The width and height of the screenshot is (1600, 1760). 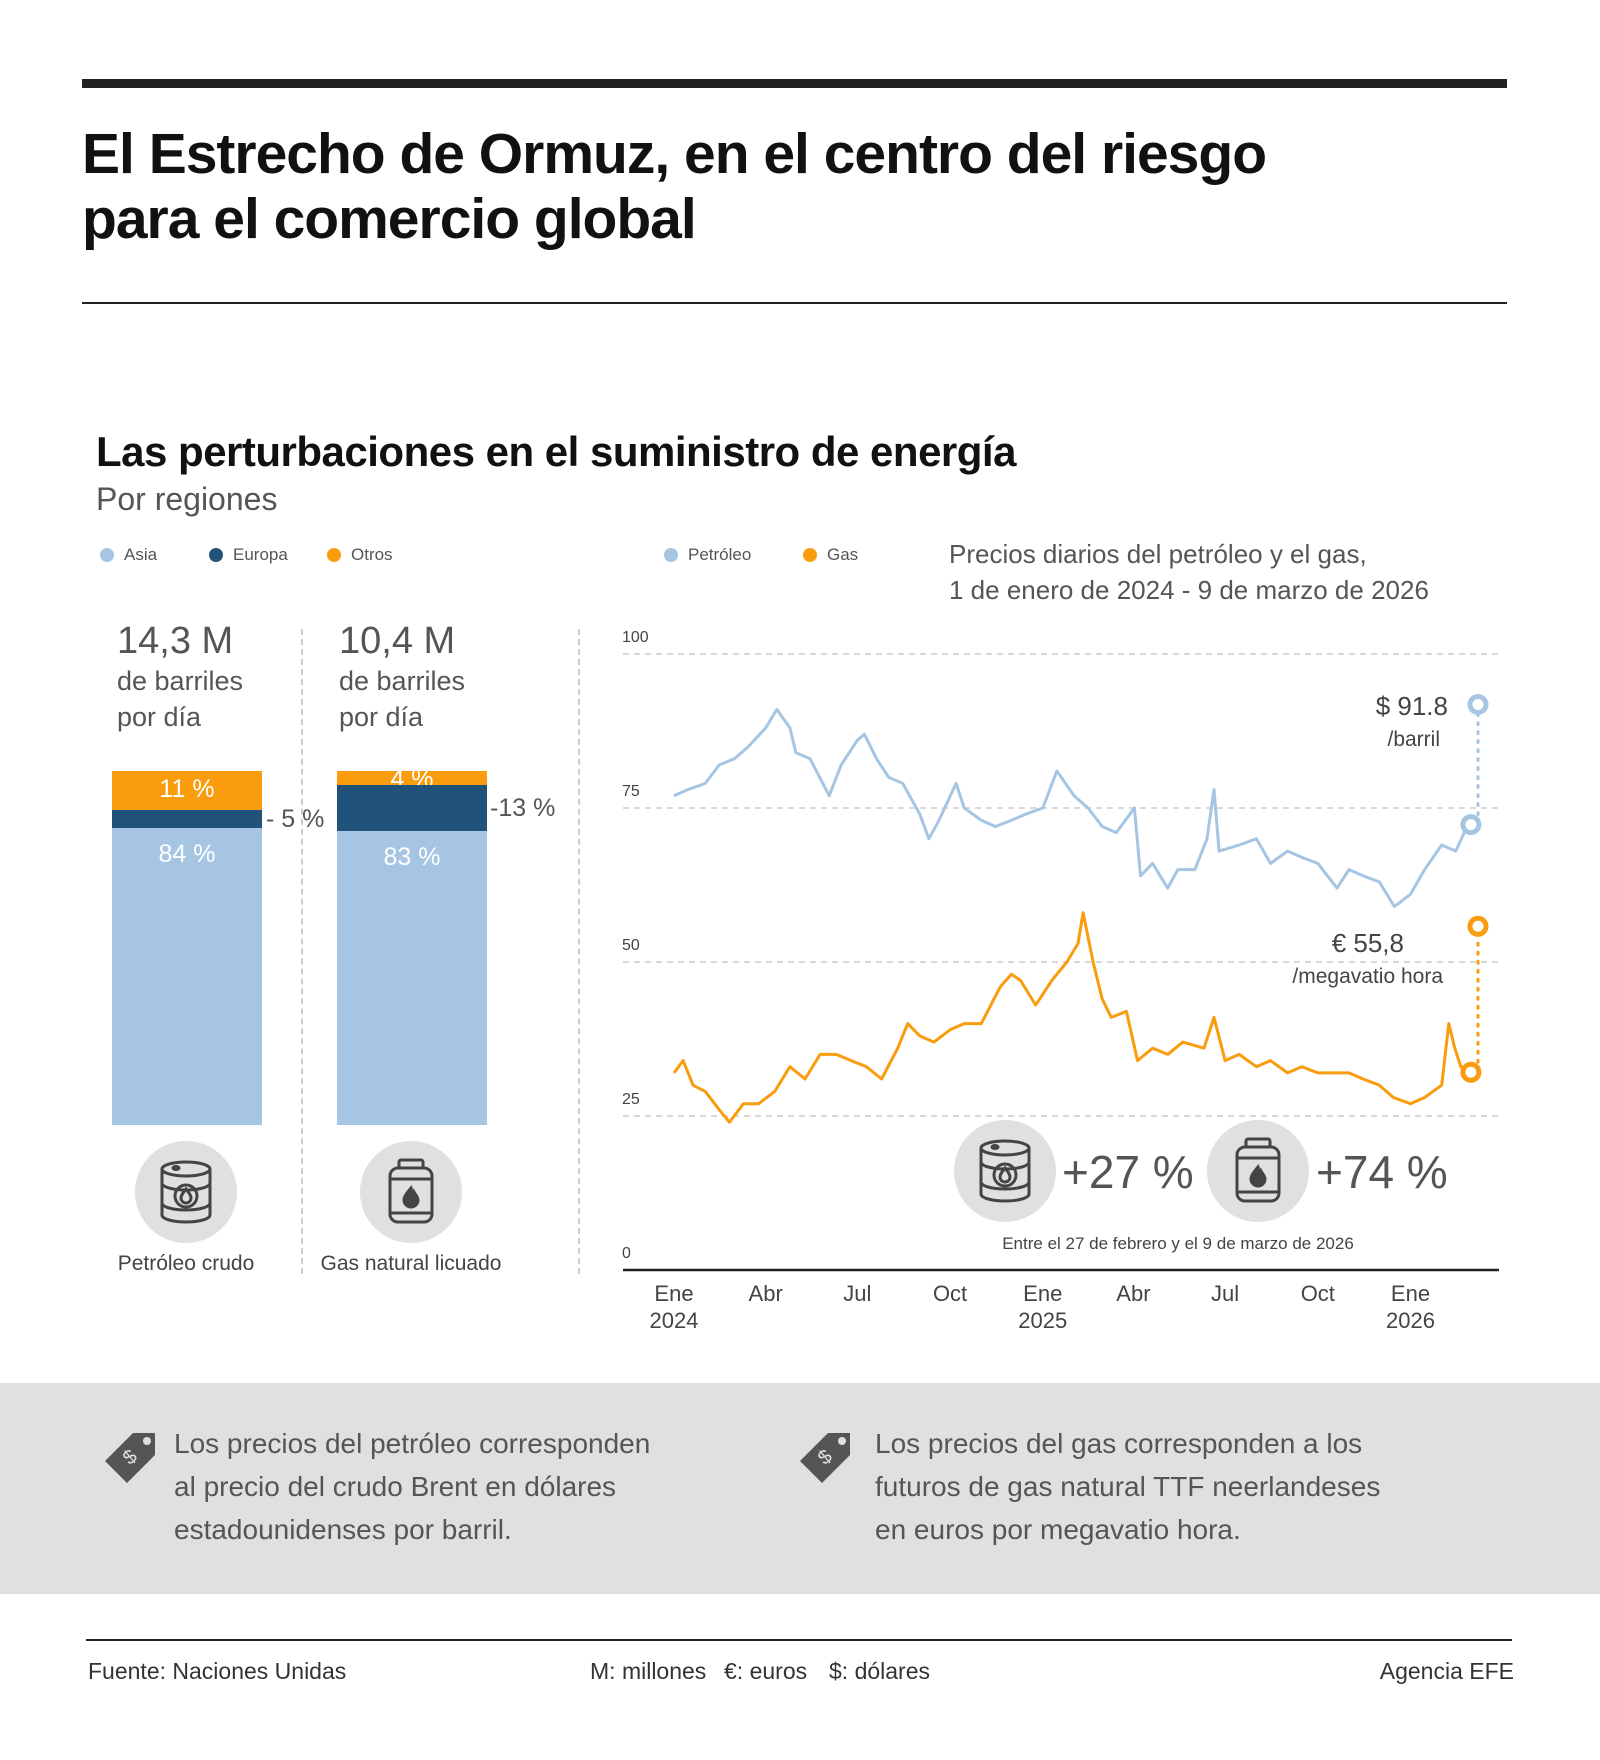 What do you see at coordinates (828, 1460) in the screenshot?
I see `price-tag-dollar-icon: $` at bounding box center [828, 1460].